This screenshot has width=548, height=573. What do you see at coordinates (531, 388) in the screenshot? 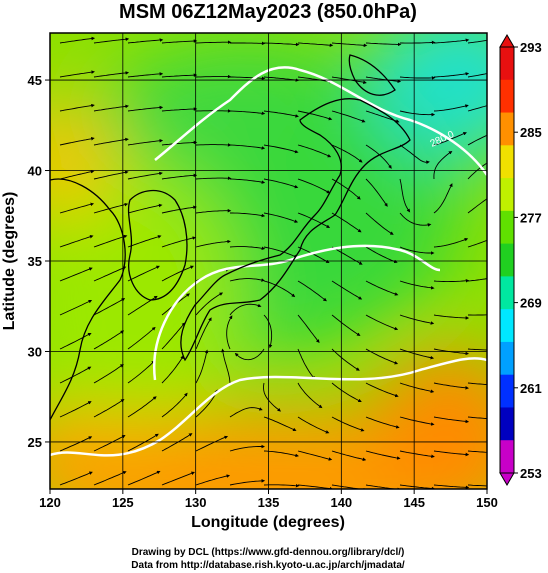
I see `colorbar-tick-label: 261` at bounding box center [531, 388].